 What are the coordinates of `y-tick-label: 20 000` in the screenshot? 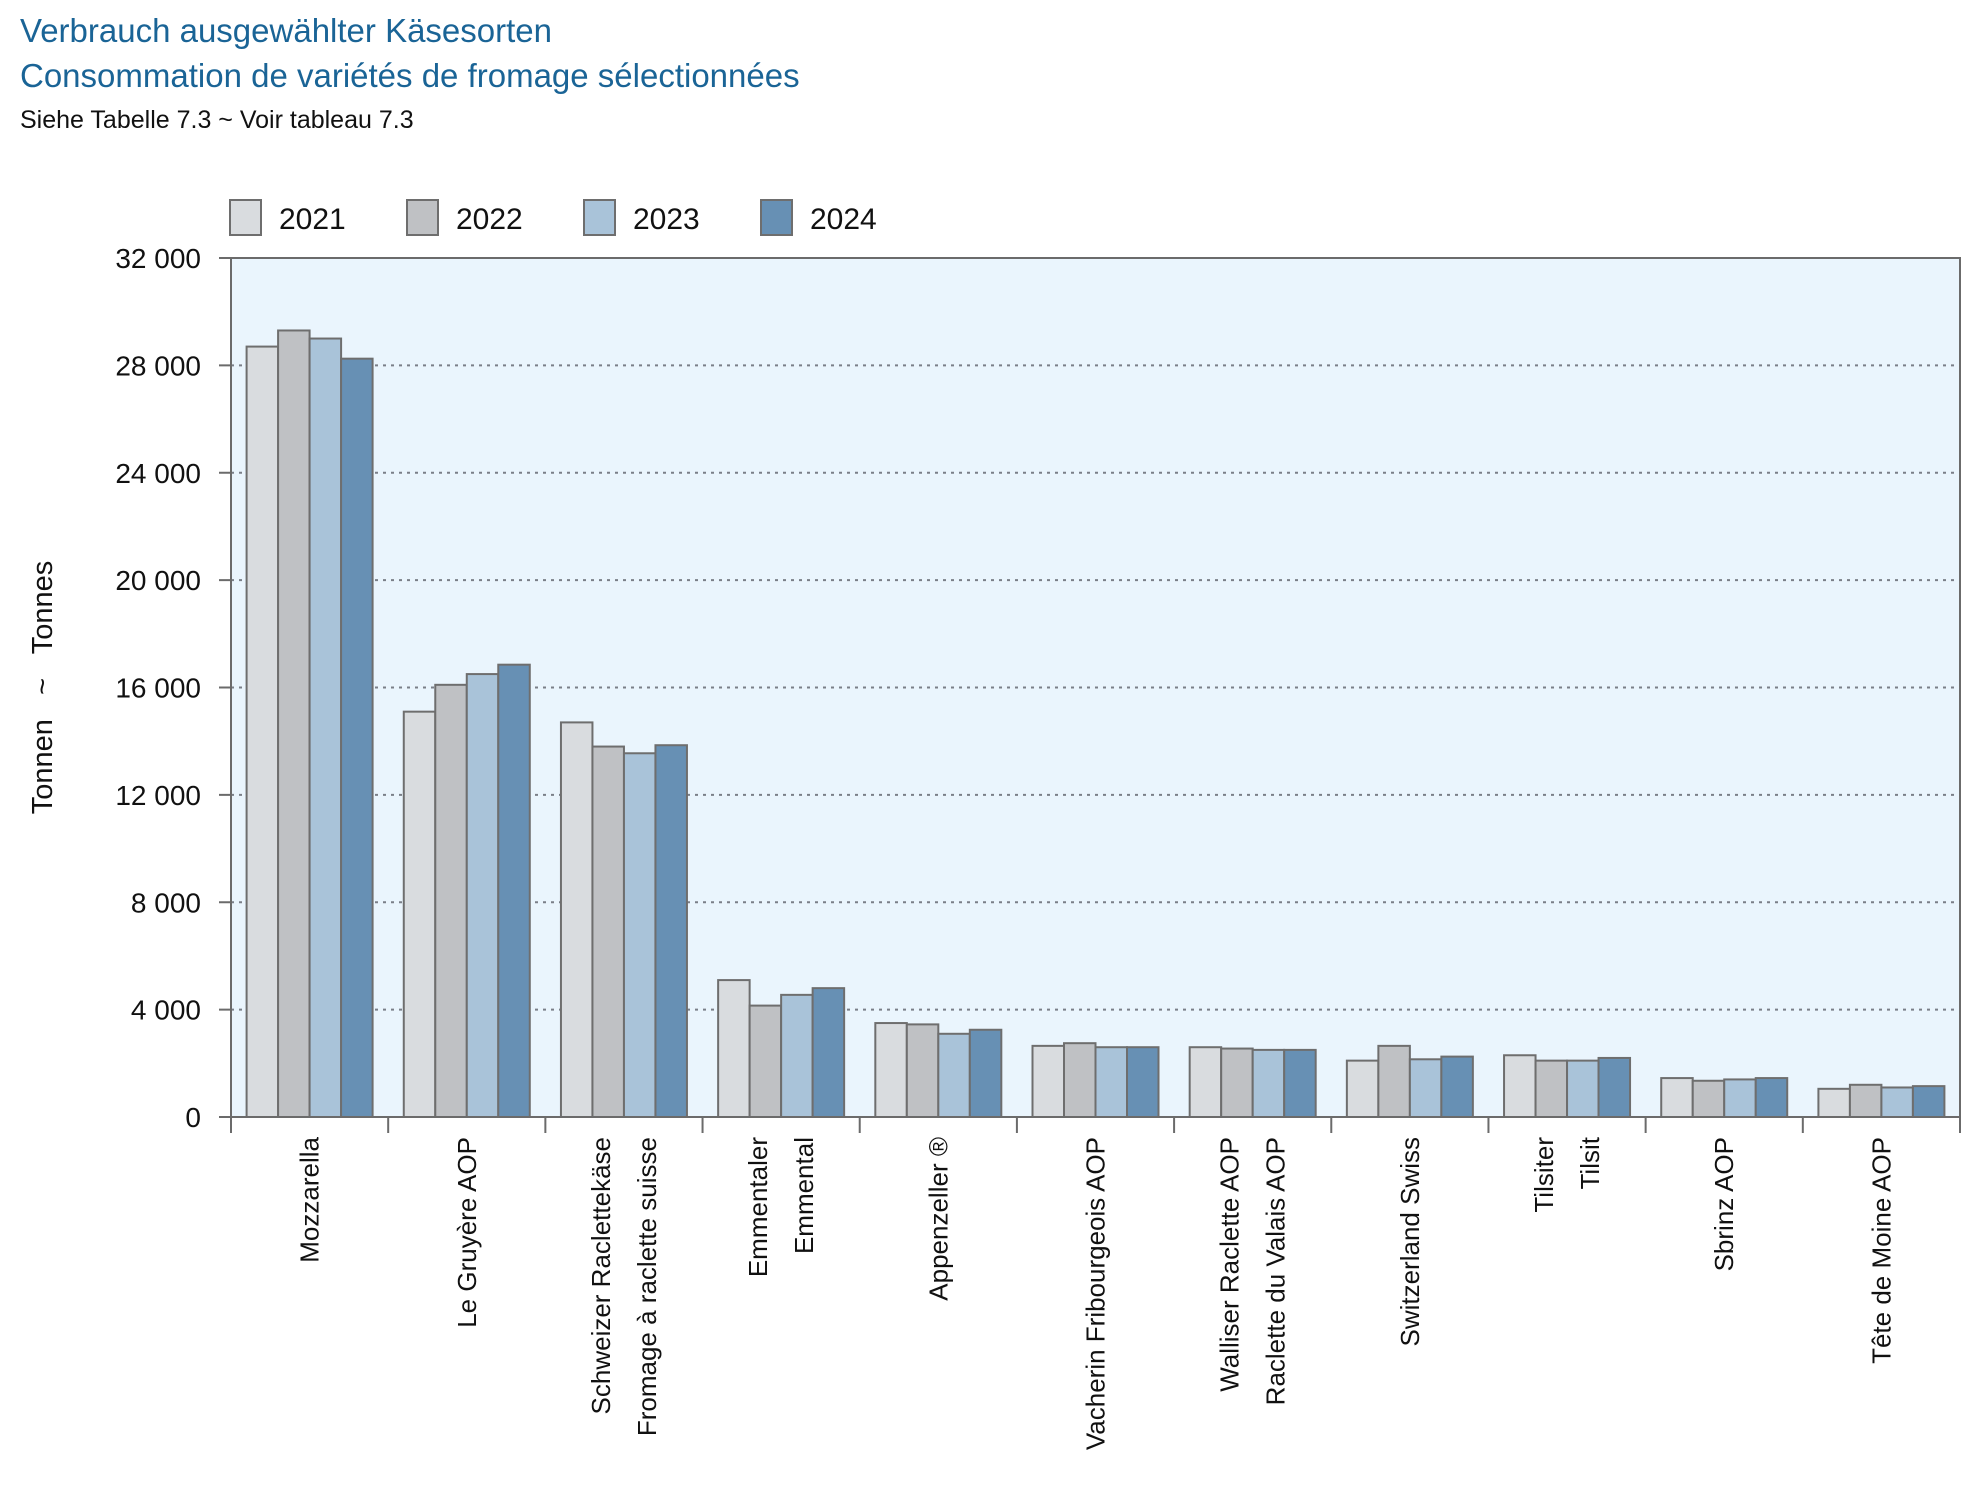 It's located at (158, 580).